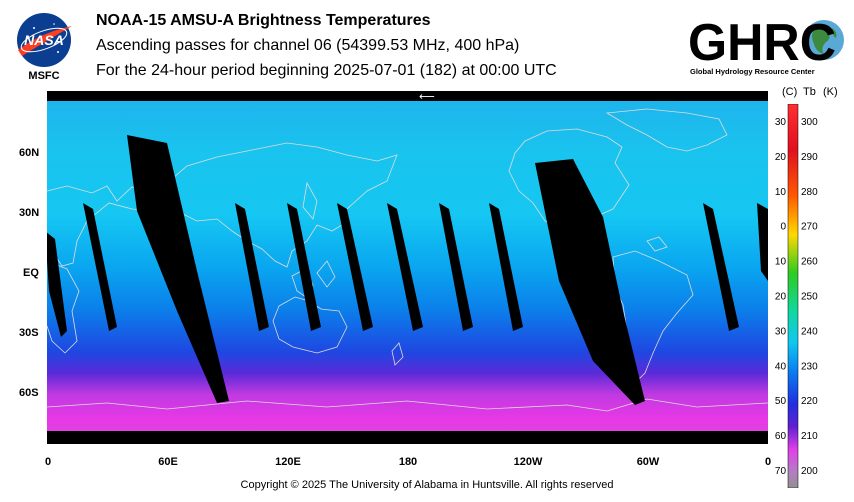  Describe the element at coordinates (752, 71) in the screenshot. I see `ghrc-subtext: Global Hydrology Resource Center` at that location.